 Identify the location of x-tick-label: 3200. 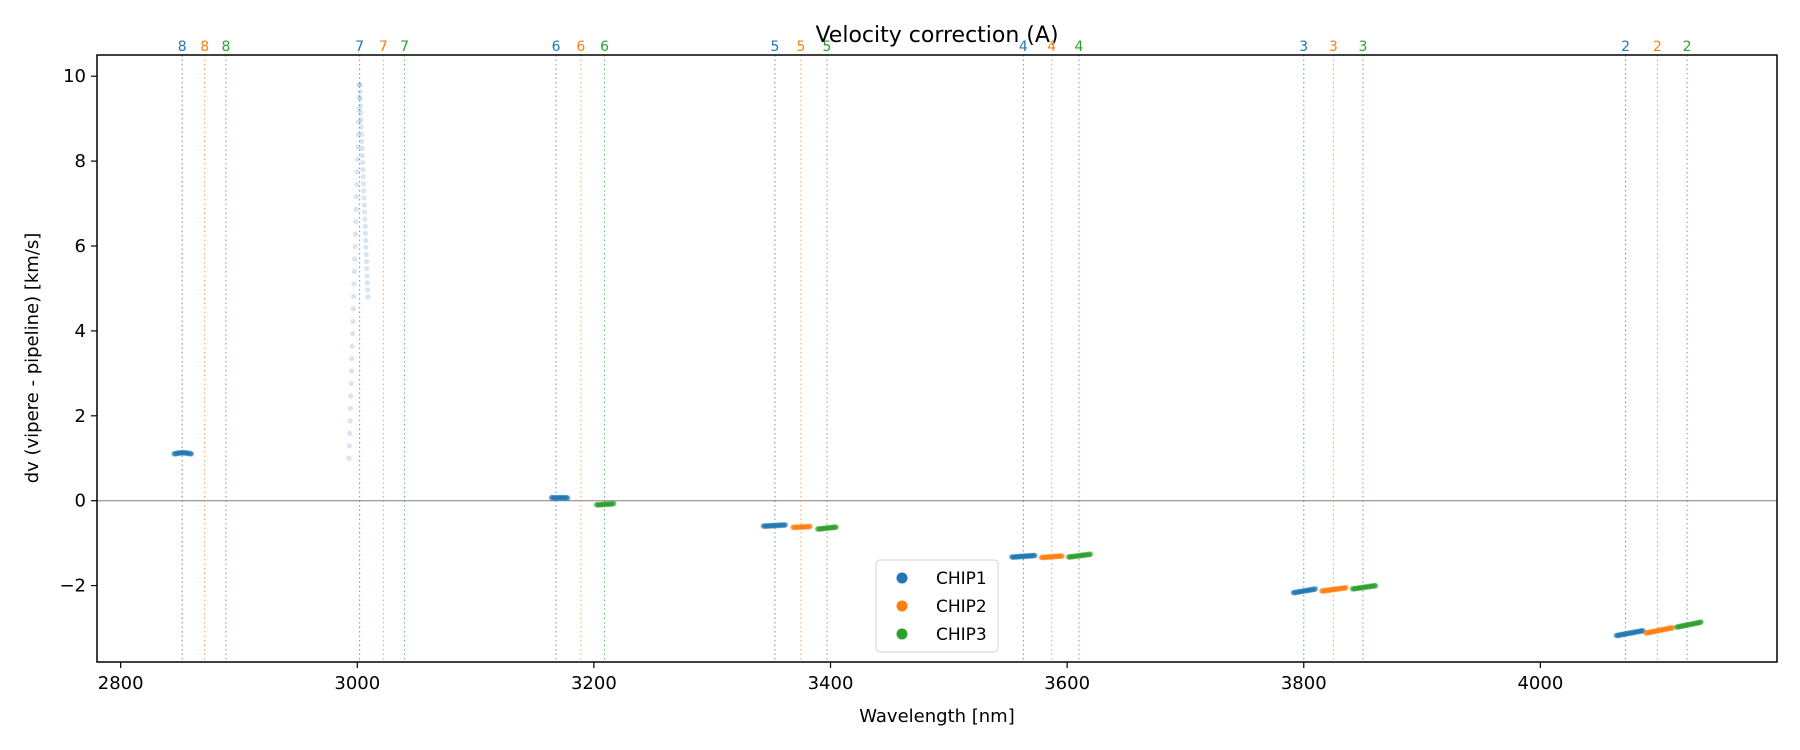
(594, 683).